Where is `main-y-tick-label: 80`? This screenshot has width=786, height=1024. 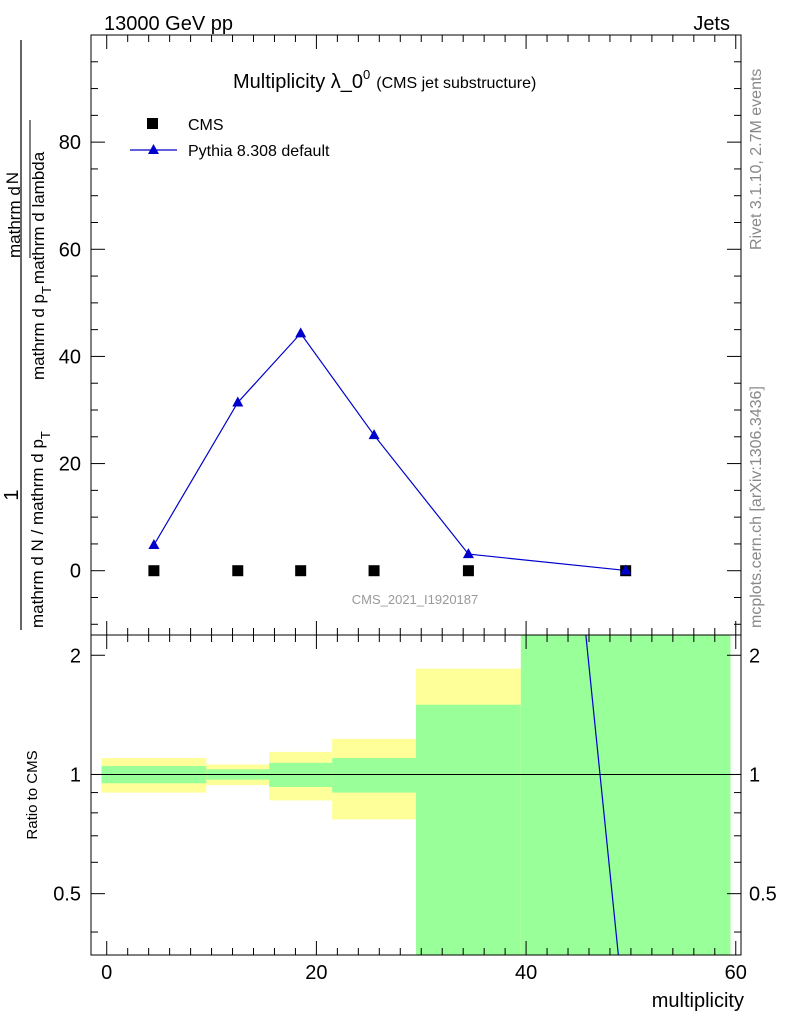 main-y-tick-label: 80 is located at coordinates (70, 143).